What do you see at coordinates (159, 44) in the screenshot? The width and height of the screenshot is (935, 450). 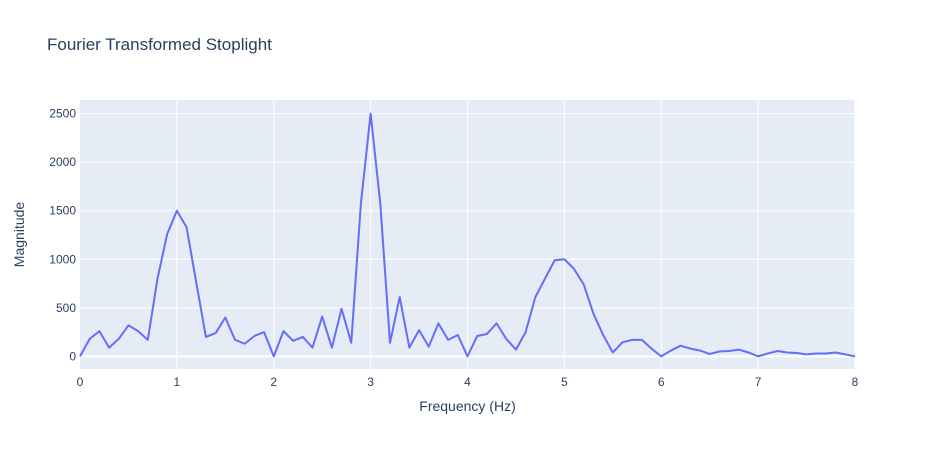 I see `chart-title: Fourier Transformed Stoplight` at bounding box center [159, 44].